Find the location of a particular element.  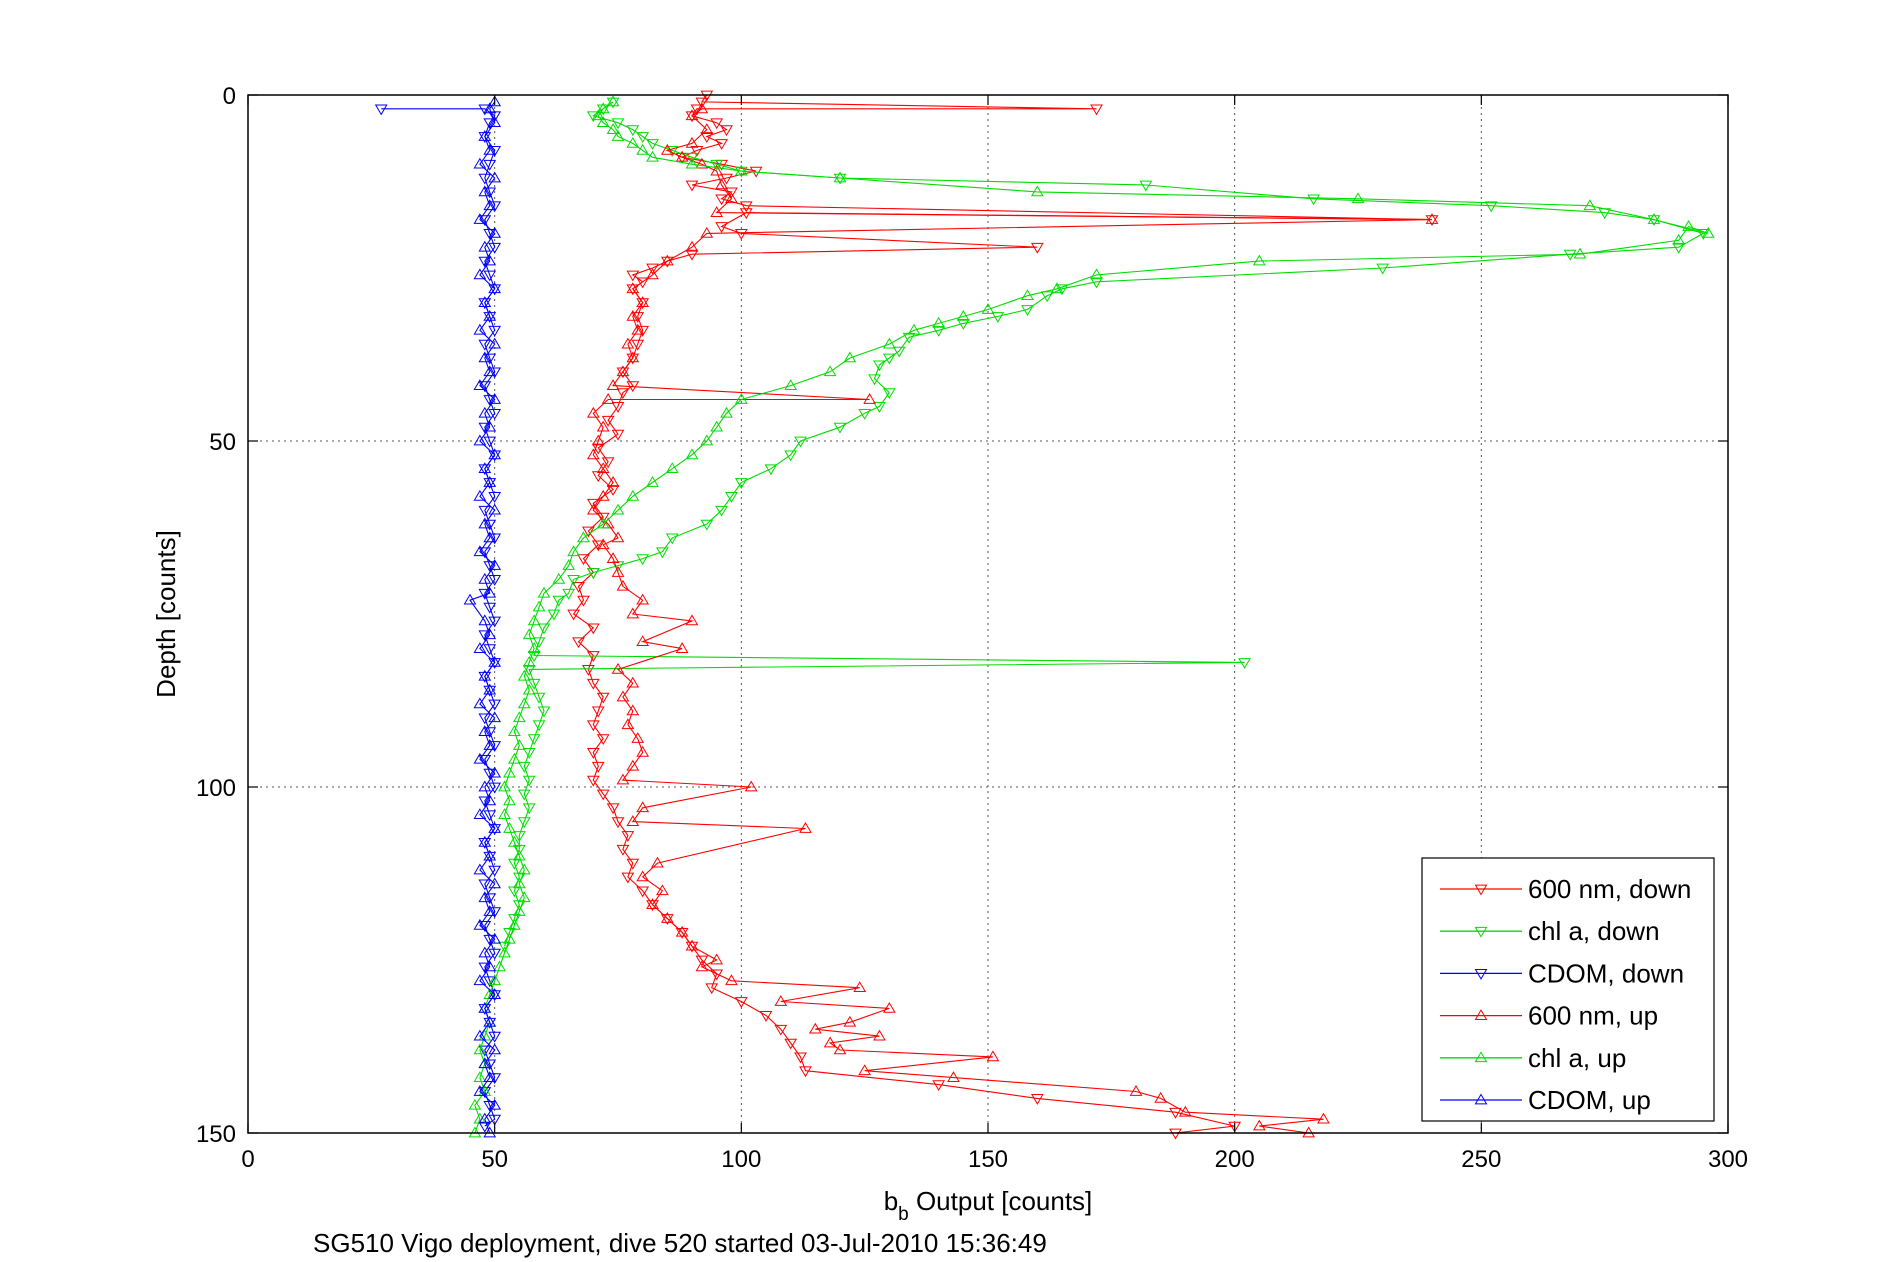

legend-label: chl a, down is located at coordinates (1594, 931).